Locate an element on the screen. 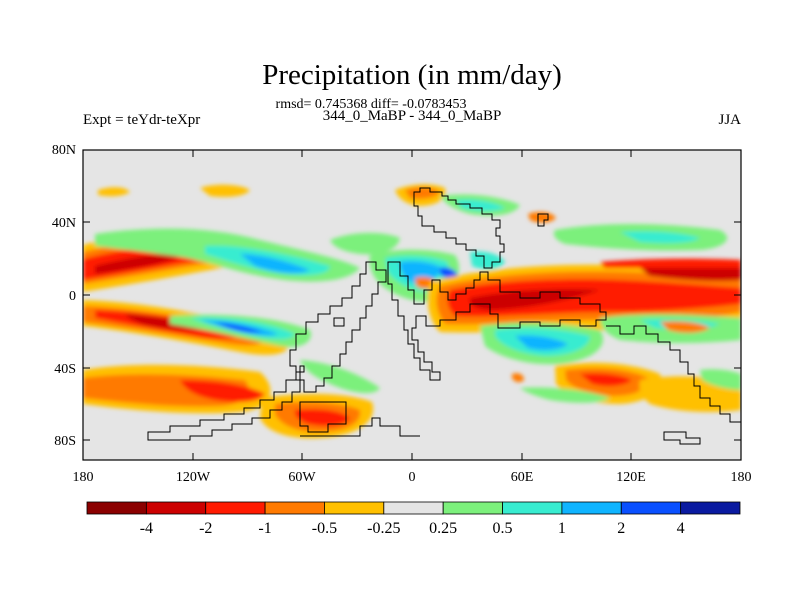 The height and width of the screenshot is (600, 800). colorbar-label: -2 is located at coordinates (205, 528).